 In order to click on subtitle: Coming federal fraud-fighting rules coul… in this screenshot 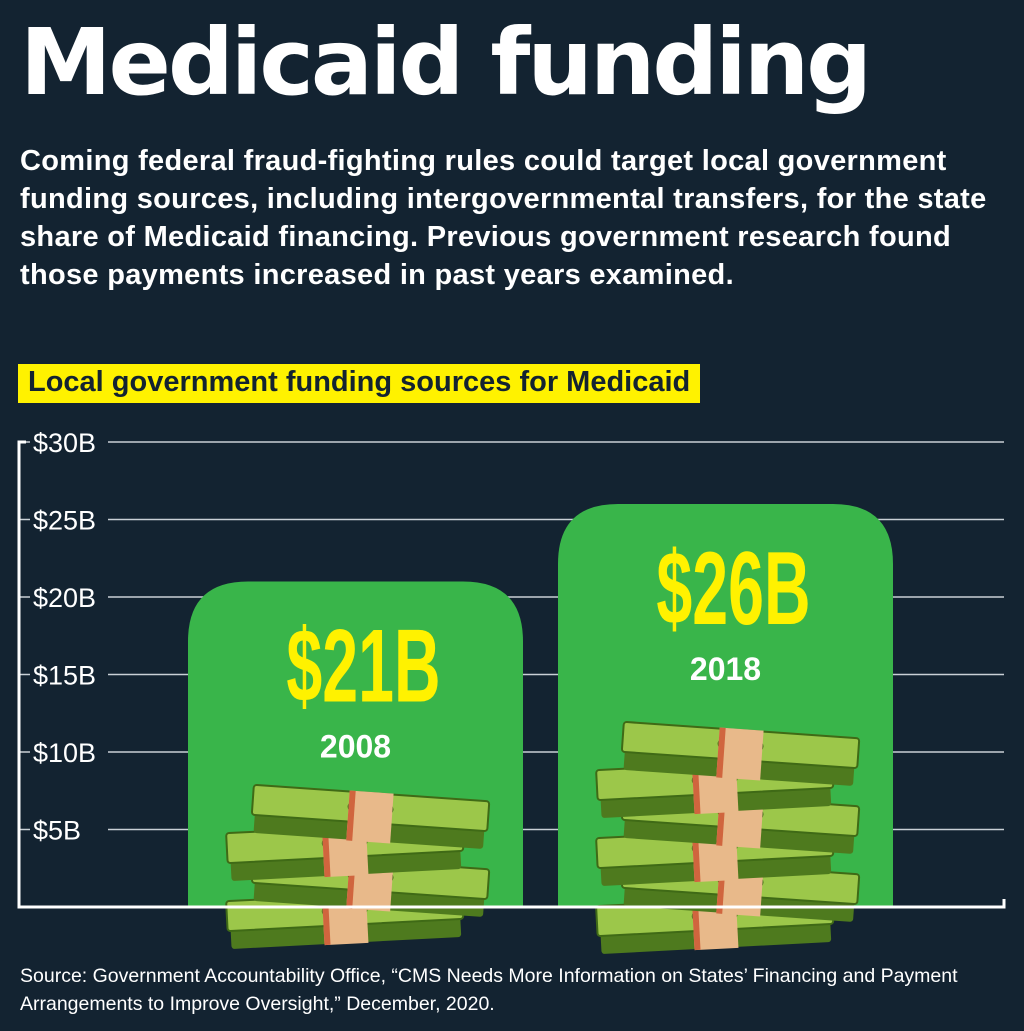, I will do `click(503, 218)`.